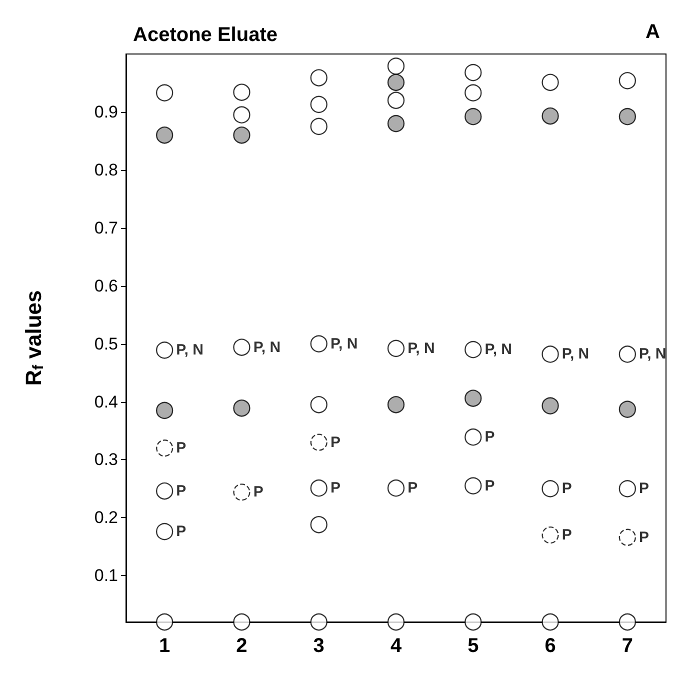 The height and width of the screenshot is (674, 676). I want to click on y-tick-label: 0.7, so click(106, 228).